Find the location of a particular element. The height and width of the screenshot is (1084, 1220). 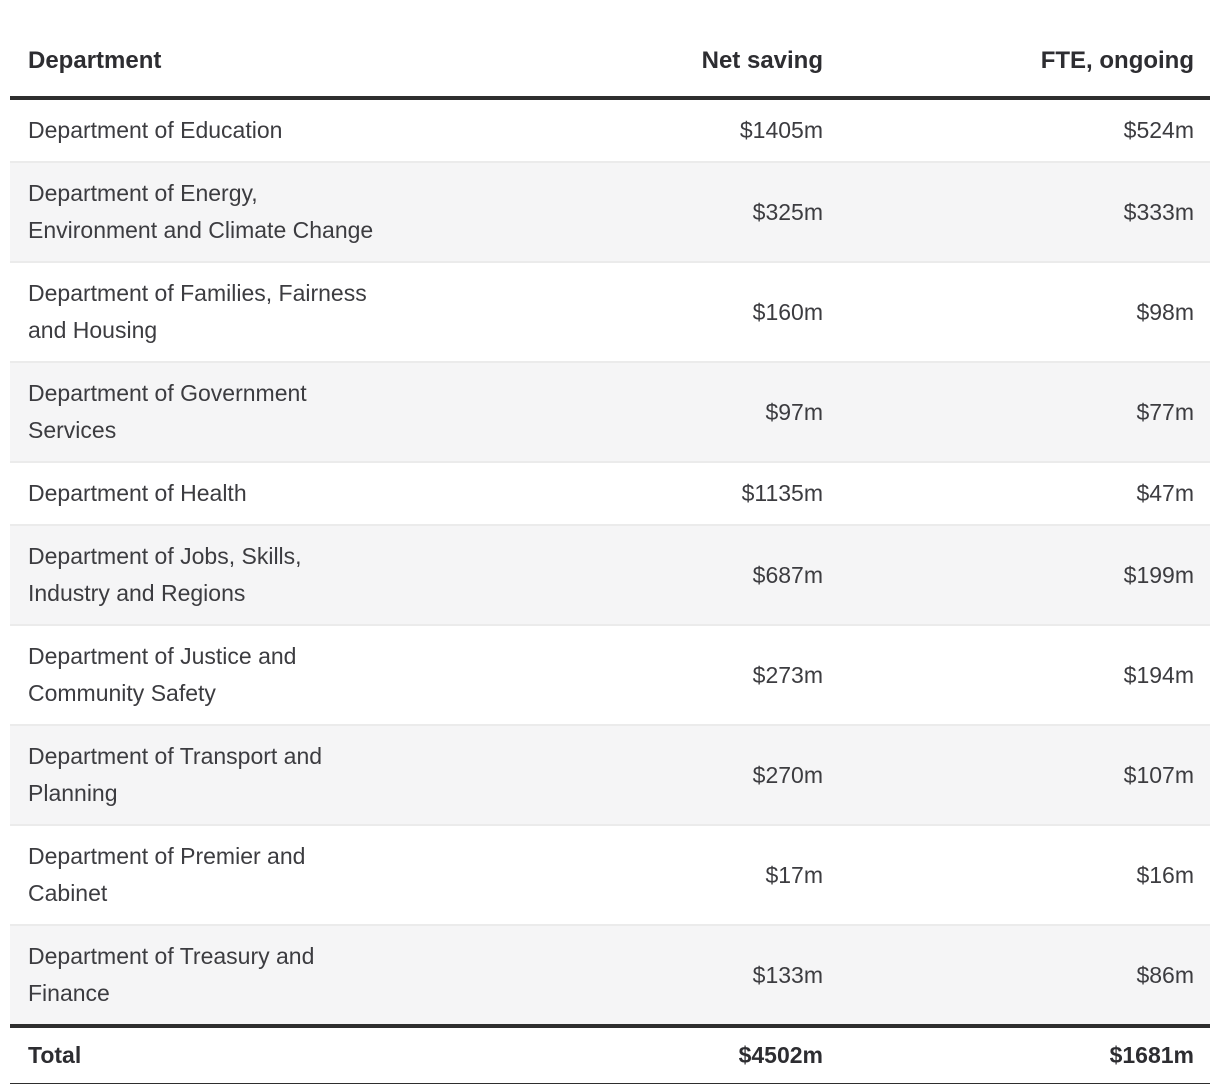

total-label: Total is located at coordinates (260, 1054).